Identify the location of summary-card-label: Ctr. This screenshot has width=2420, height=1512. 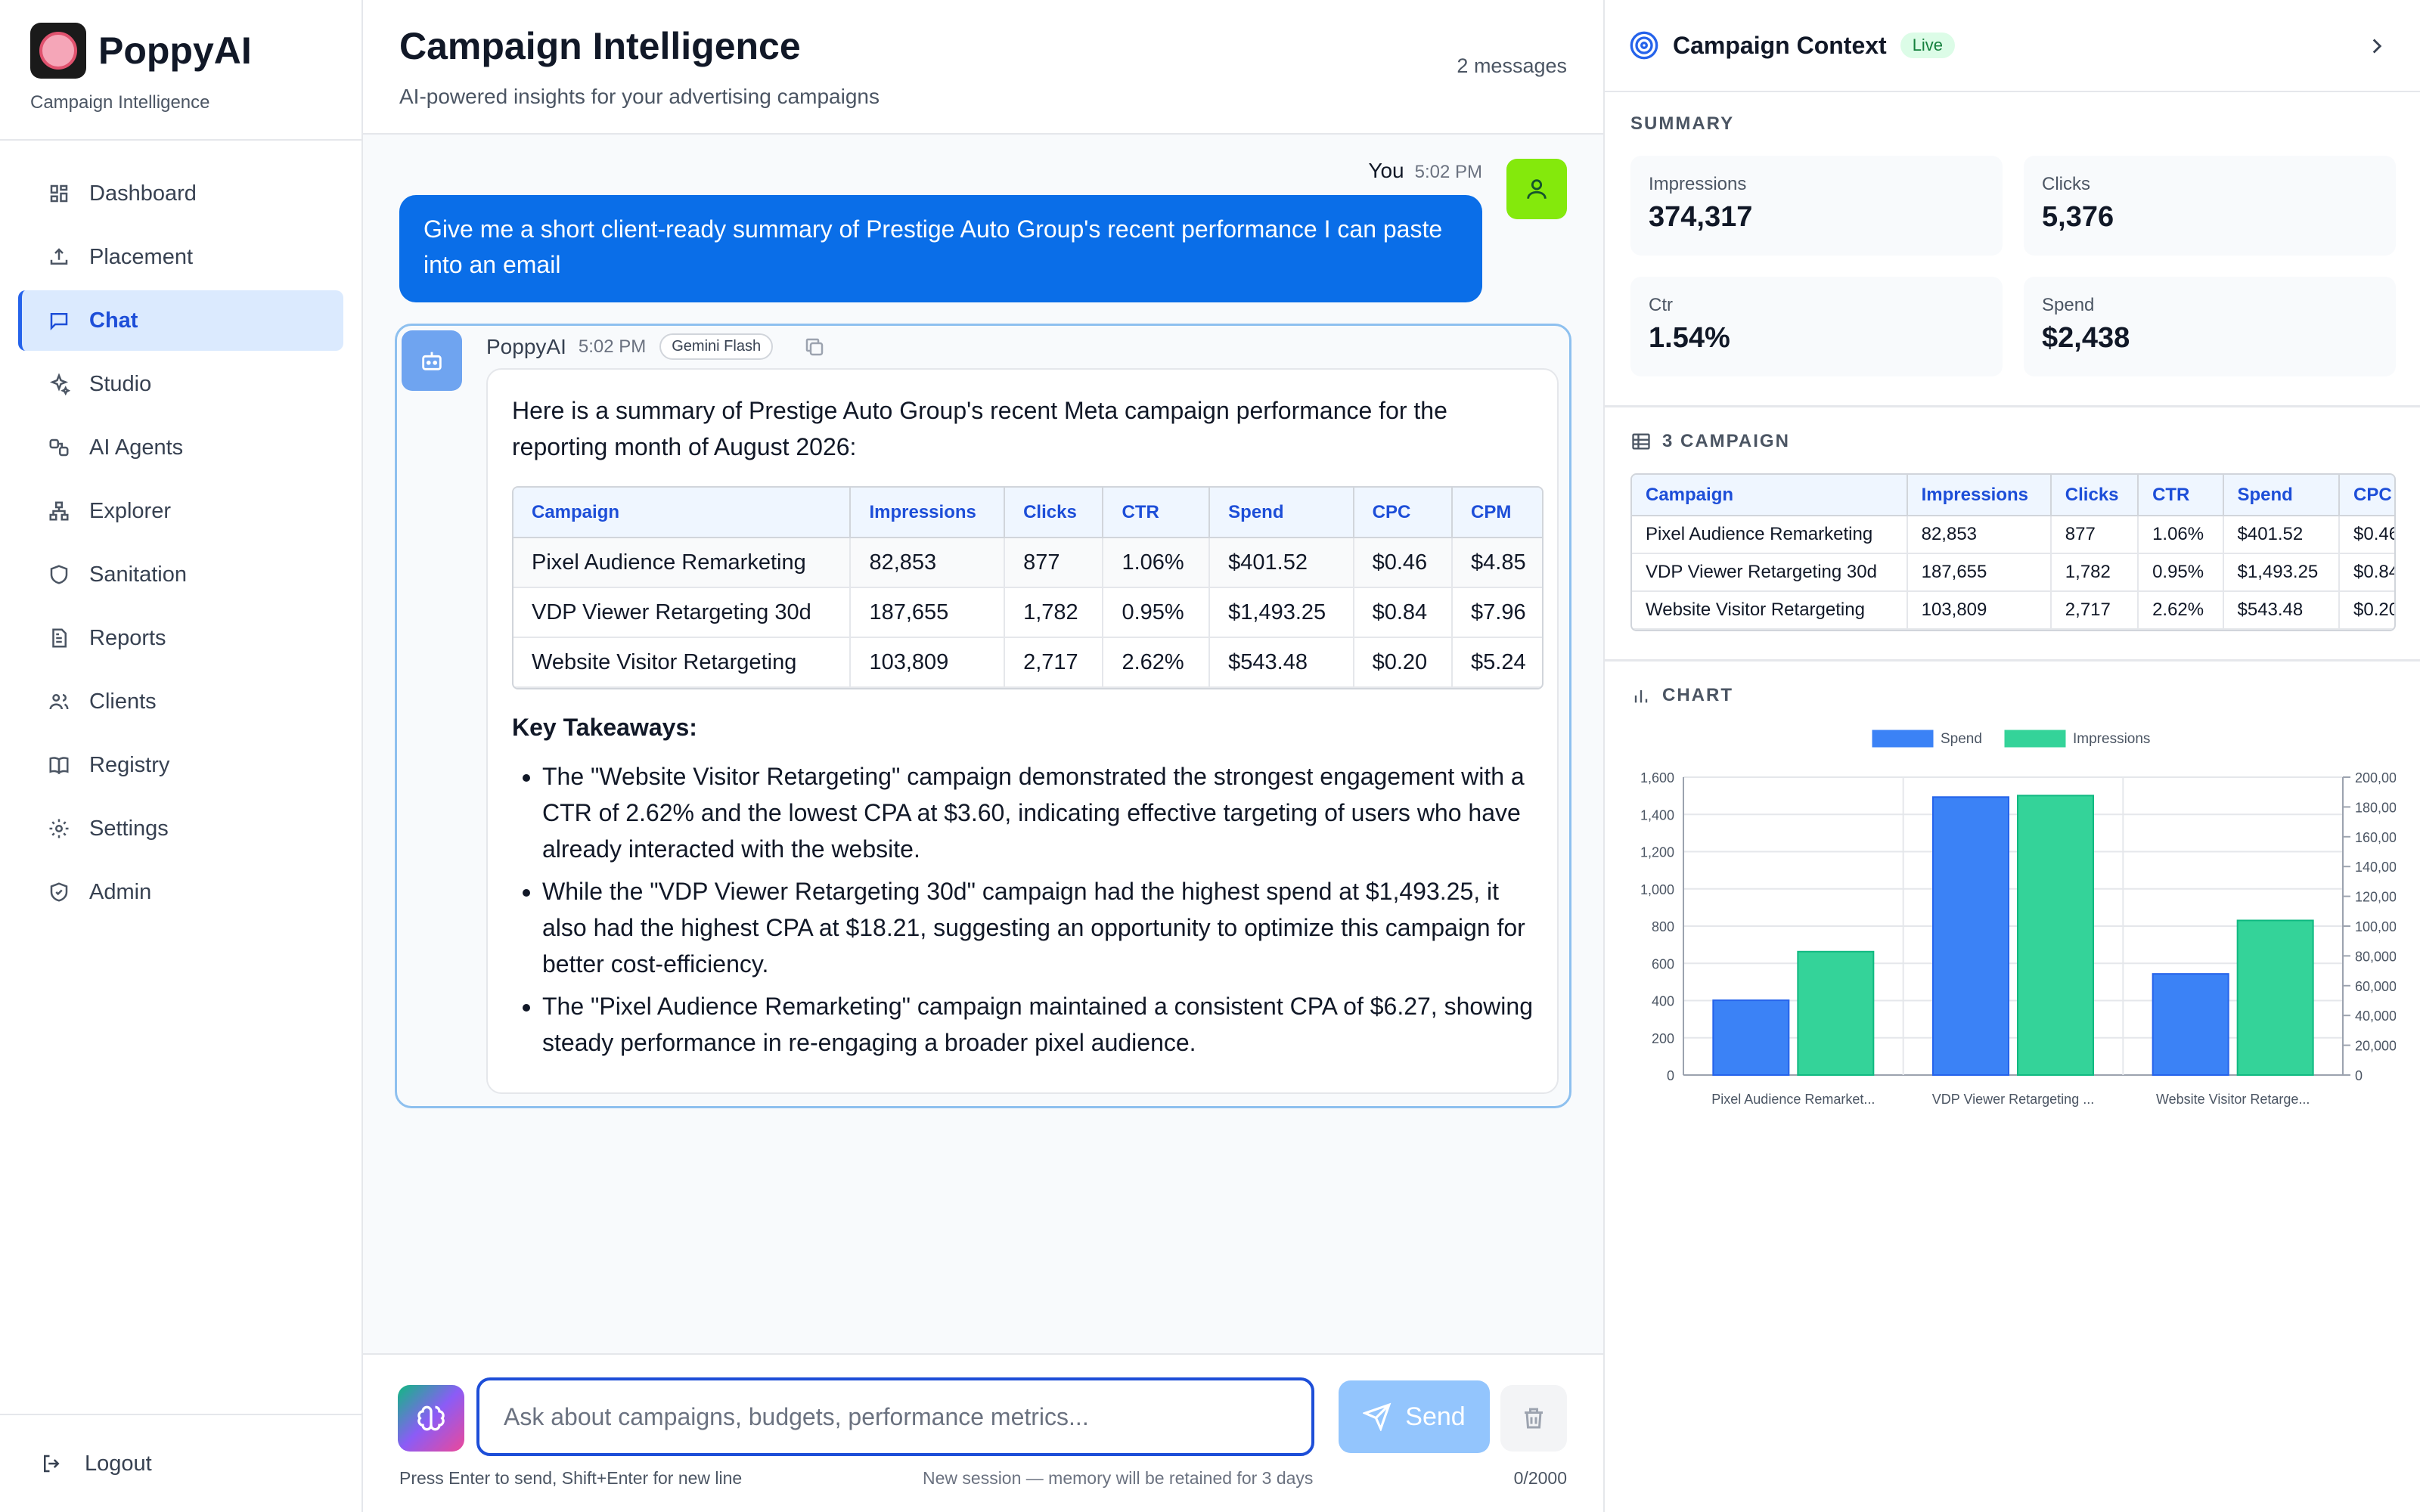
(1661, 305).